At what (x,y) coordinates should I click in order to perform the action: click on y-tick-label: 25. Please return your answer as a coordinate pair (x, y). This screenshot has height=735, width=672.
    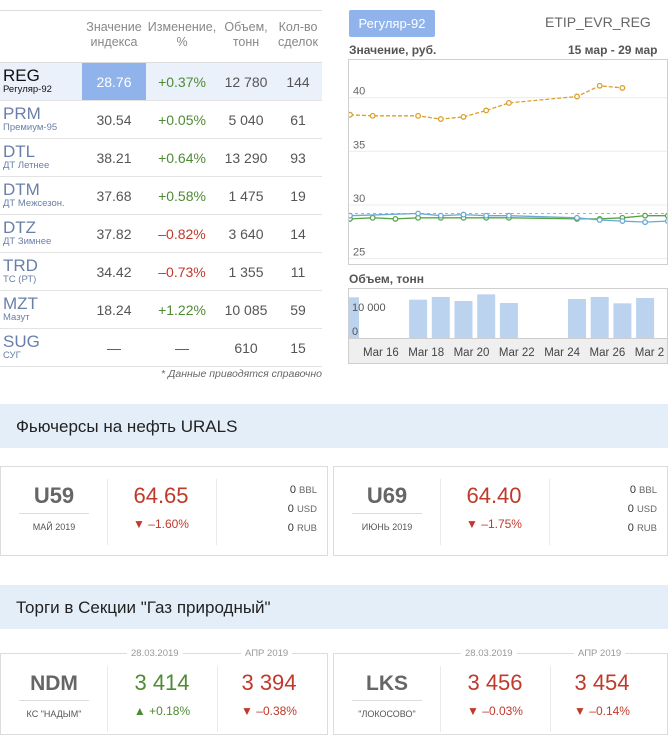
    Looking at the image, I should click on (359, 253).